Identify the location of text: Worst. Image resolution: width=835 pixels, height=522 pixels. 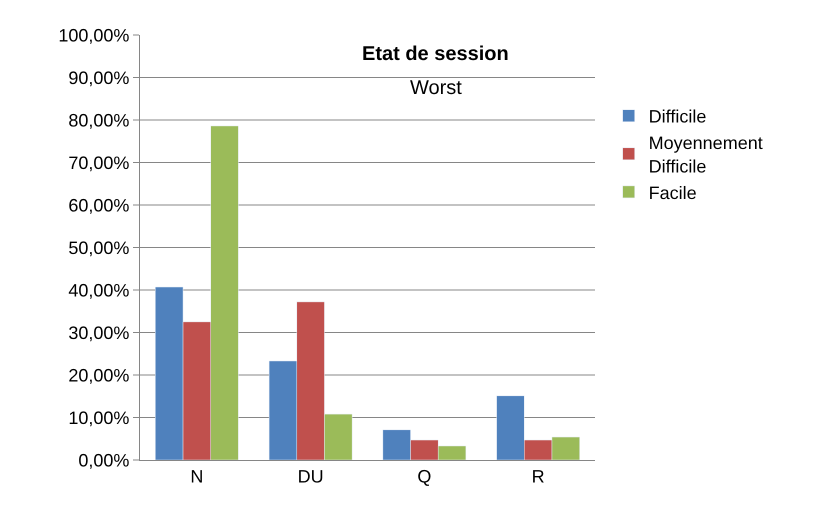
(436, 88).